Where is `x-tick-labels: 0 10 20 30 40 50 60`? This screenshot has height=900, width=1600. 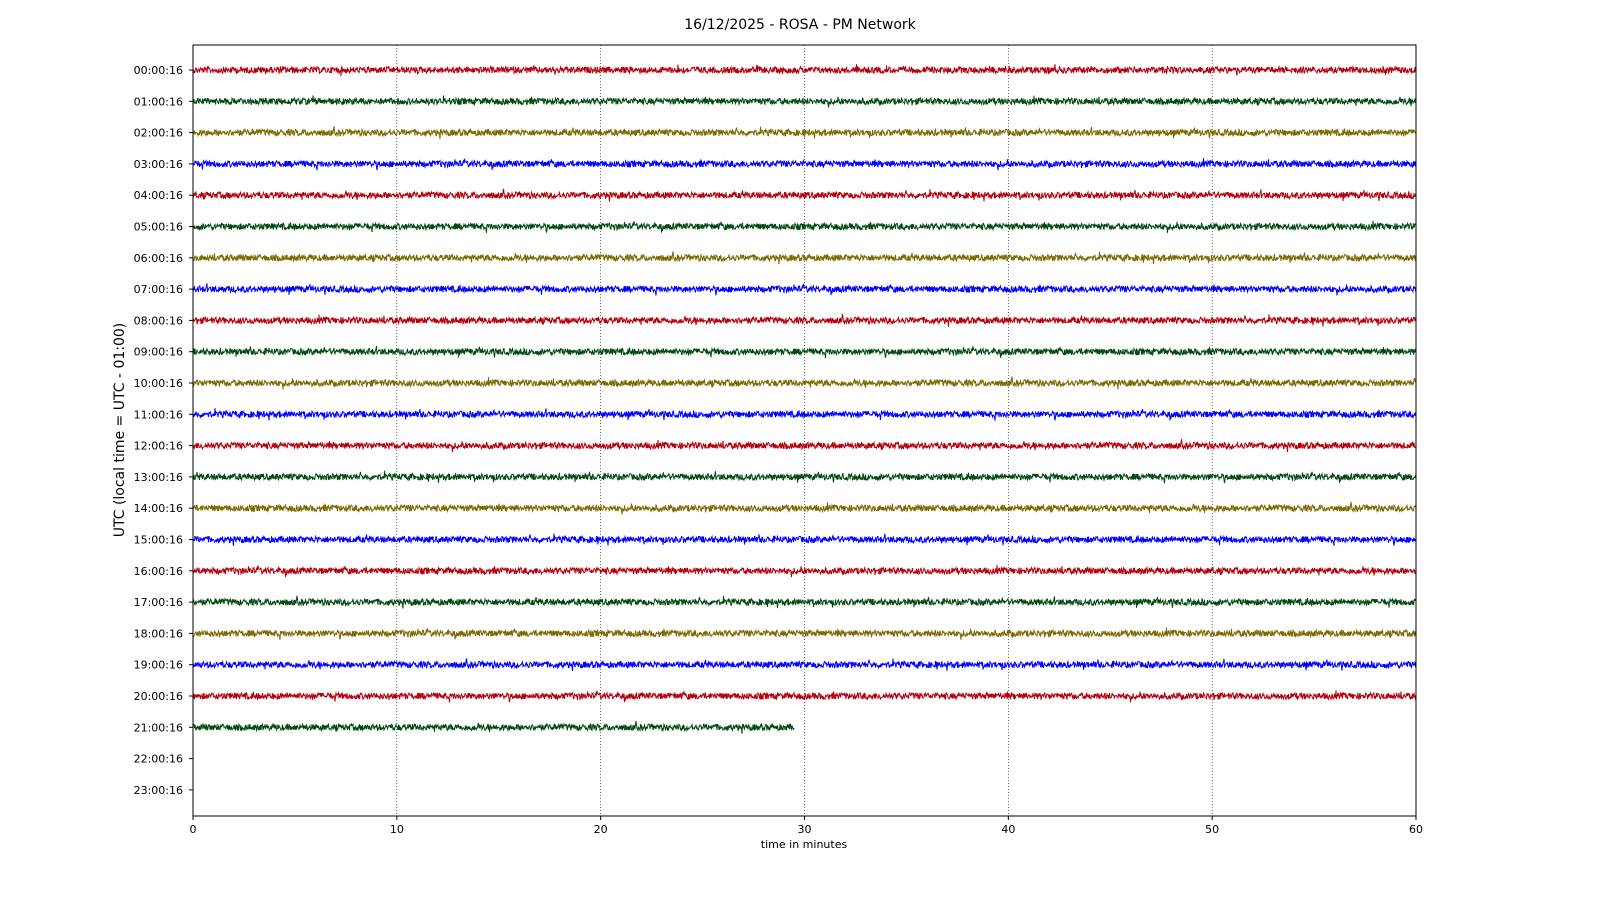
x-tick-labels: 0 10 20 30 40 50 60 is located at coordinates (806, 826).